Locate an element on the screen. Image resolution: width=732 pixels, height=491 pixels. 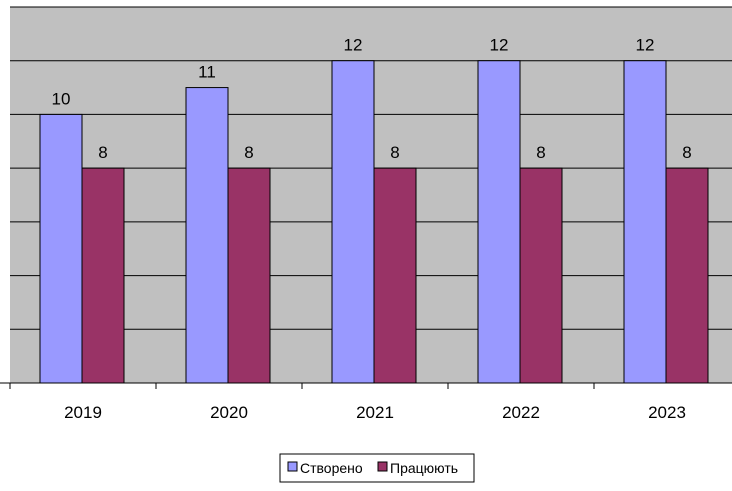
bar-created-2020 is located at coordinates (207, 235).